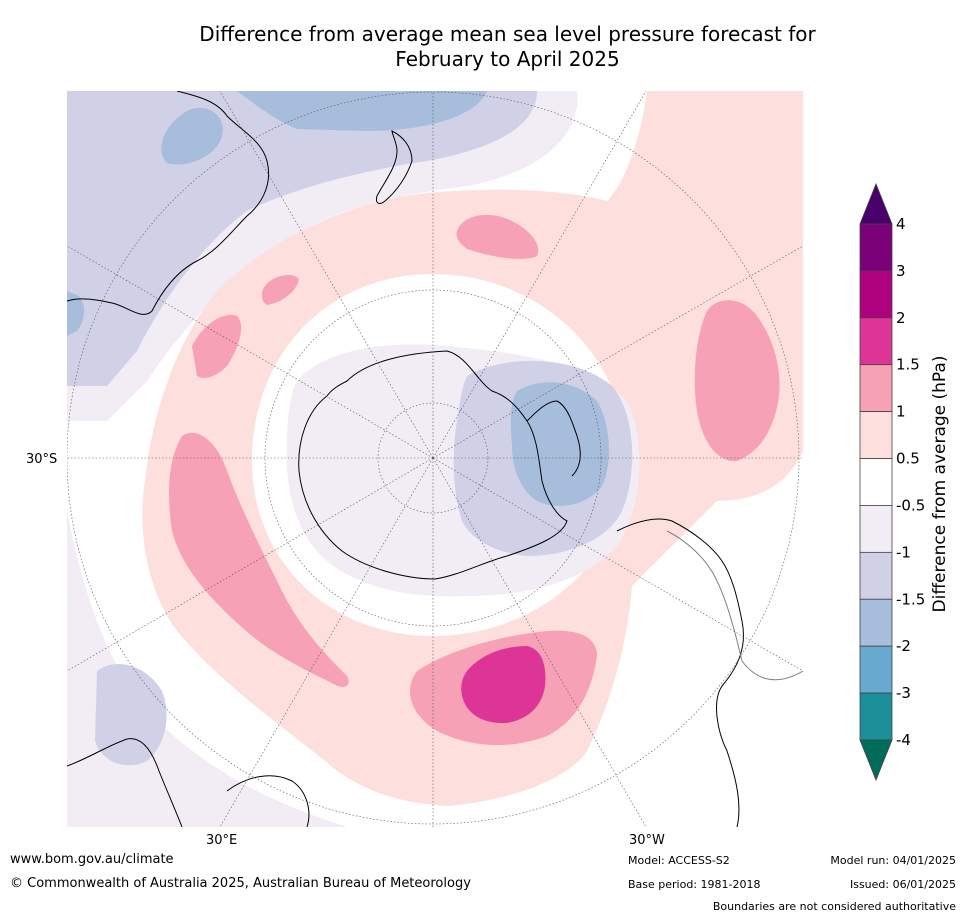  Describe the element at coordinates (901, 224) in the screenshot. I see `colorbar-tick-label: 4` at that location.